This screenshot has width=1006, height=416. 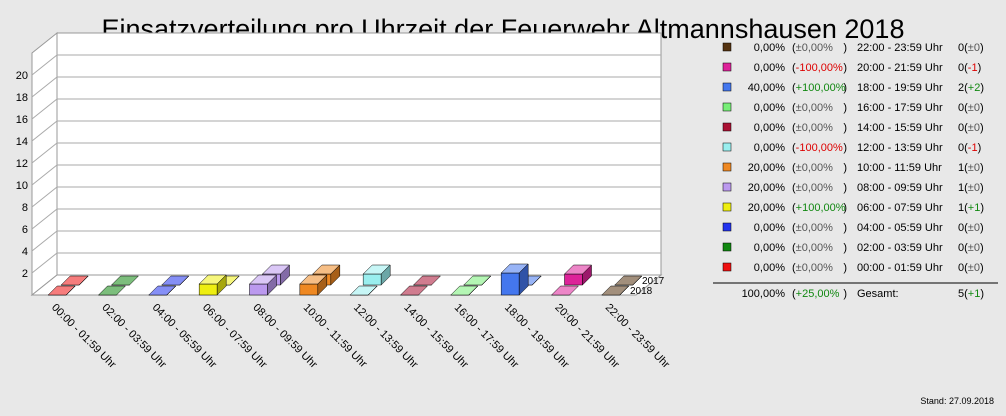 What do you see at coordinates (853, 128) in the screenshot?
I see `legend-row: 0,00% (±0,00%) 14:00 - 15:59 Uhr 0(±0)` at bounding box center [853, 128].